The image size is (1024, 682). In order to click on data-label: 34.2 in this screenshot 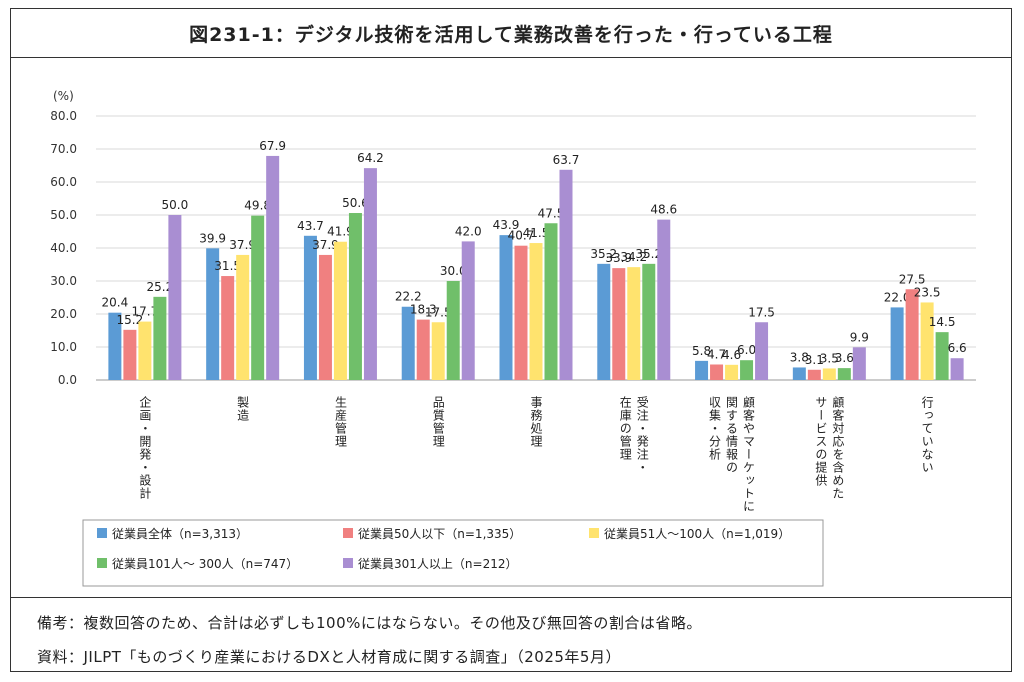, I will do `click(633, 257)`.